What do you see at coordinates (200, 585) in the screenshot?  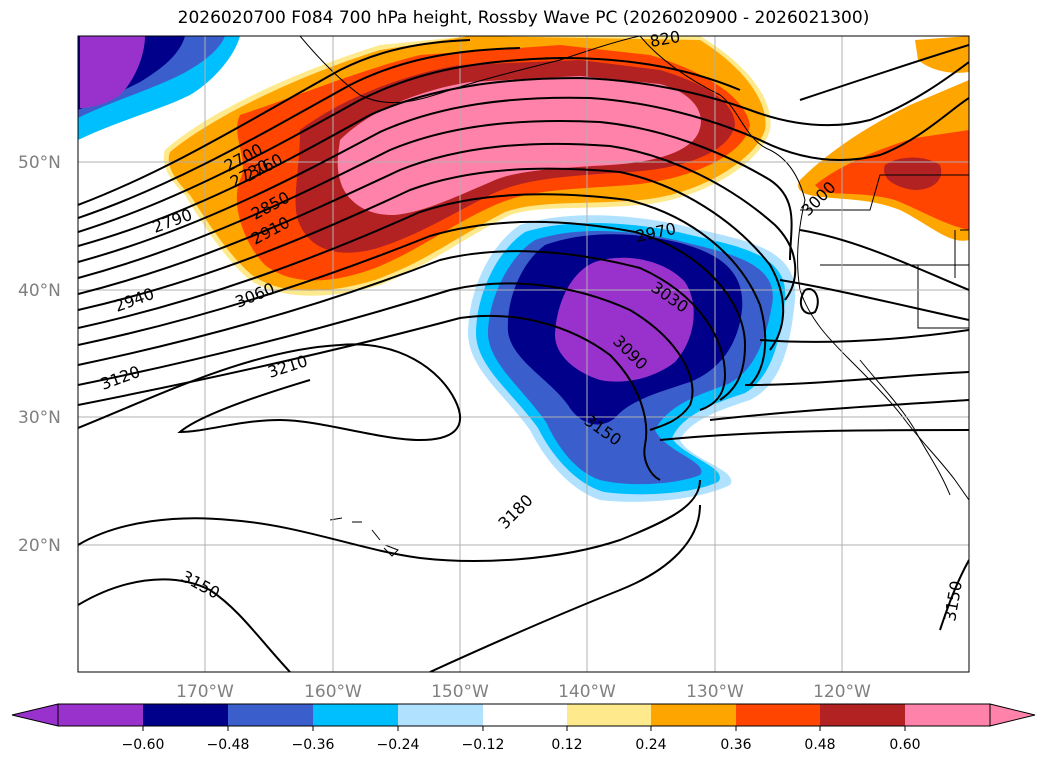 I see `contour-label-3150-south: 3150` at bounding box center [200, 585].